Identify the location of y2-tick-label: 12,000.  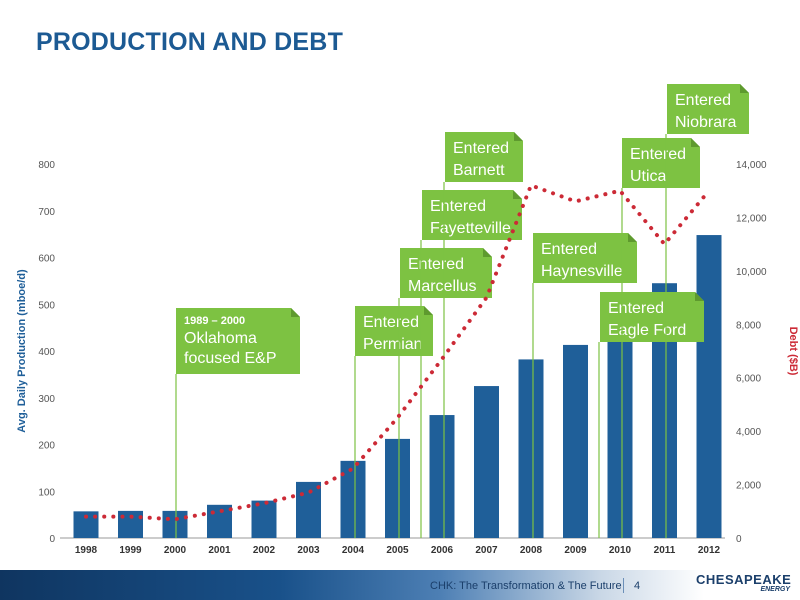
(751, 218).